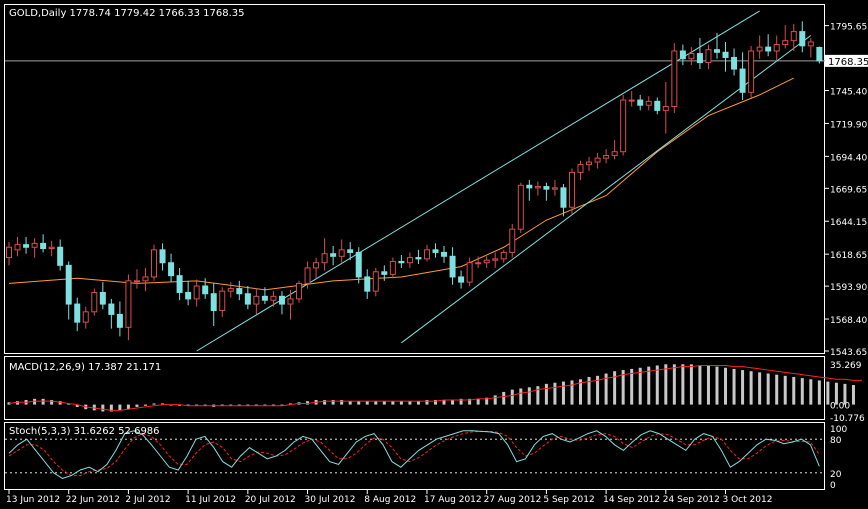 The height and width of the screenshot is (509, 868). What do you see at coordinates (631, 500) in the screenshot?
I see `time-tick-label: 14 Sep 2012` at bounding box center [631, 500].